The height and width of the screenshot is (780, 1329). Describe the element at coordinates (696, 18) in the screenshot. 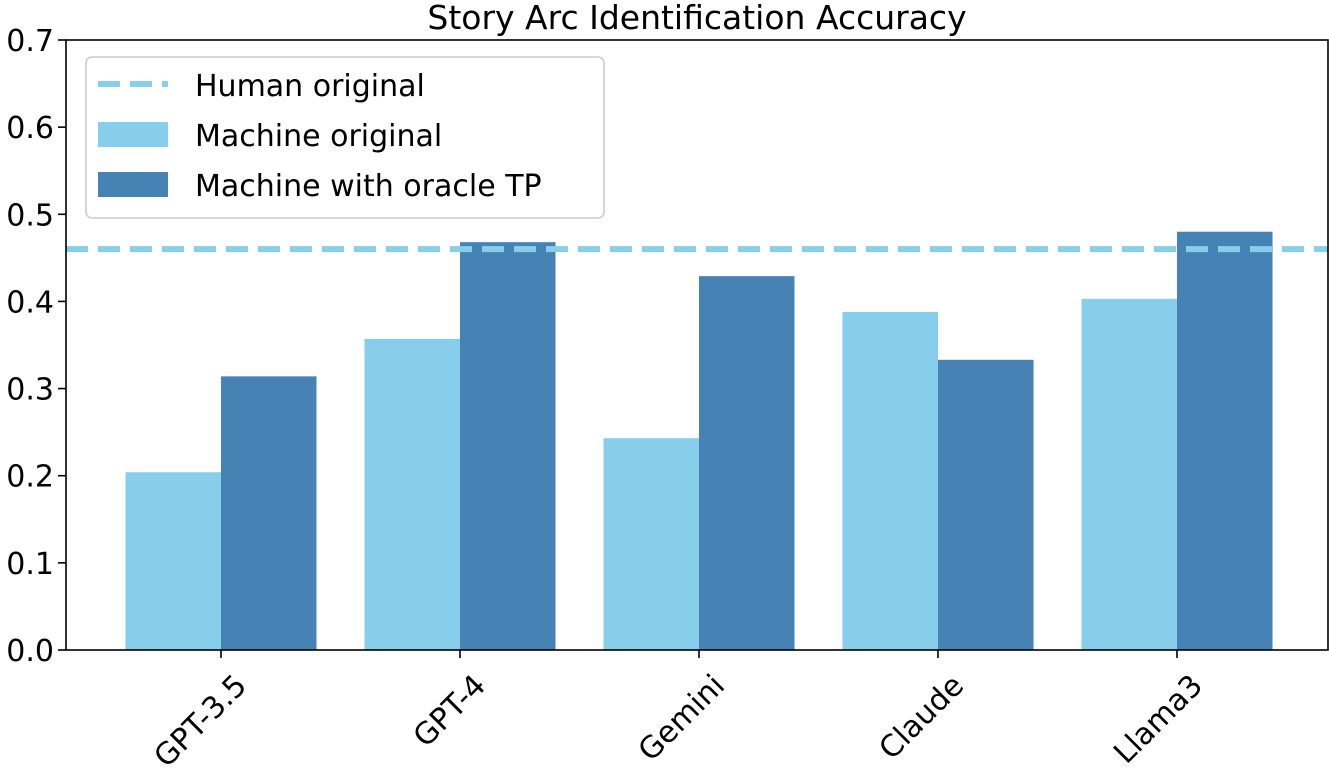

I see `chart-title: Story Arc Identification Accuracy` at that location.